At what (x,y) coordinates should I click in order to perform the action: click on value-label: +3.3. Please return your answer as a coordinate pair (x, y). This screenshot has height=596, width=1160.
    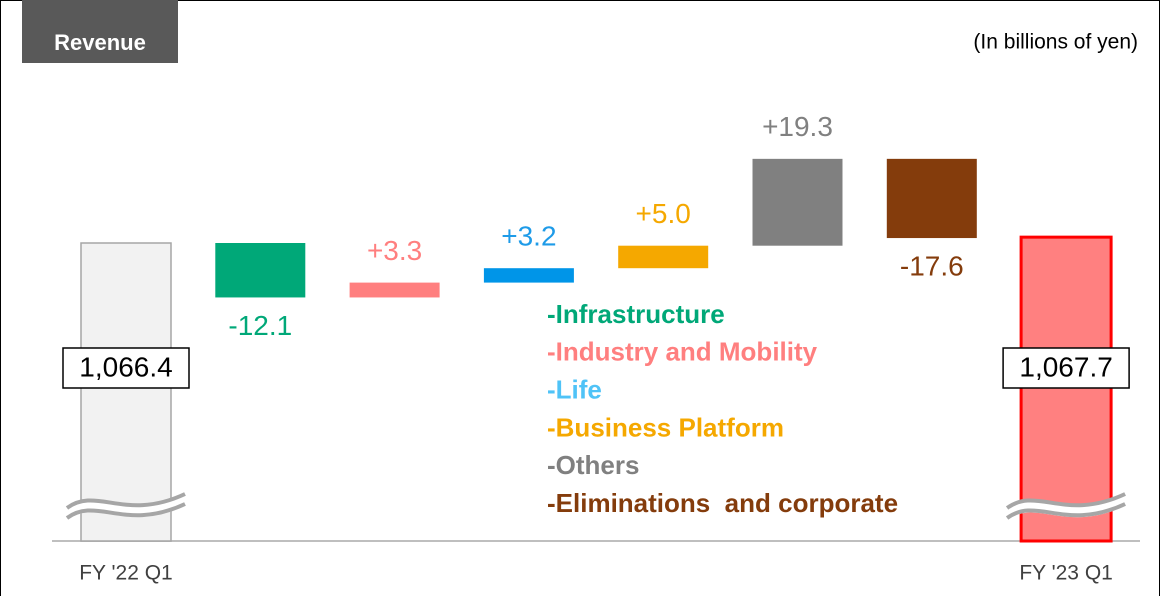
    Looking at the image, I should click on (394, 250).